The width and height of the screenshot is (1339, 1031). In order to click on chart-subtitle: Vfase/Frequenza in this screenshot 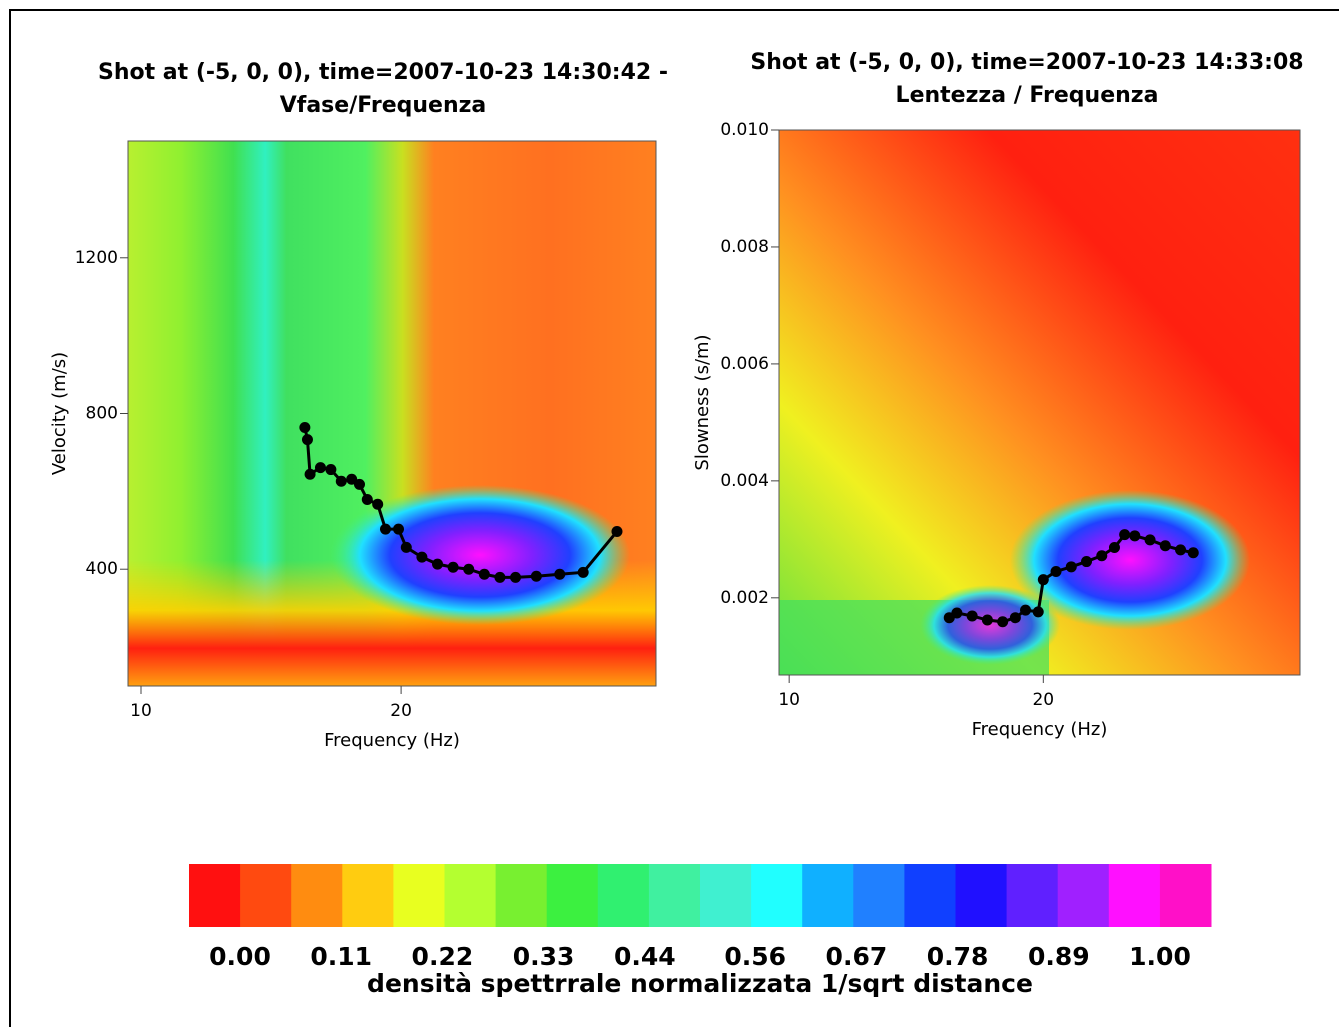, I will do `click(383, 105)`.